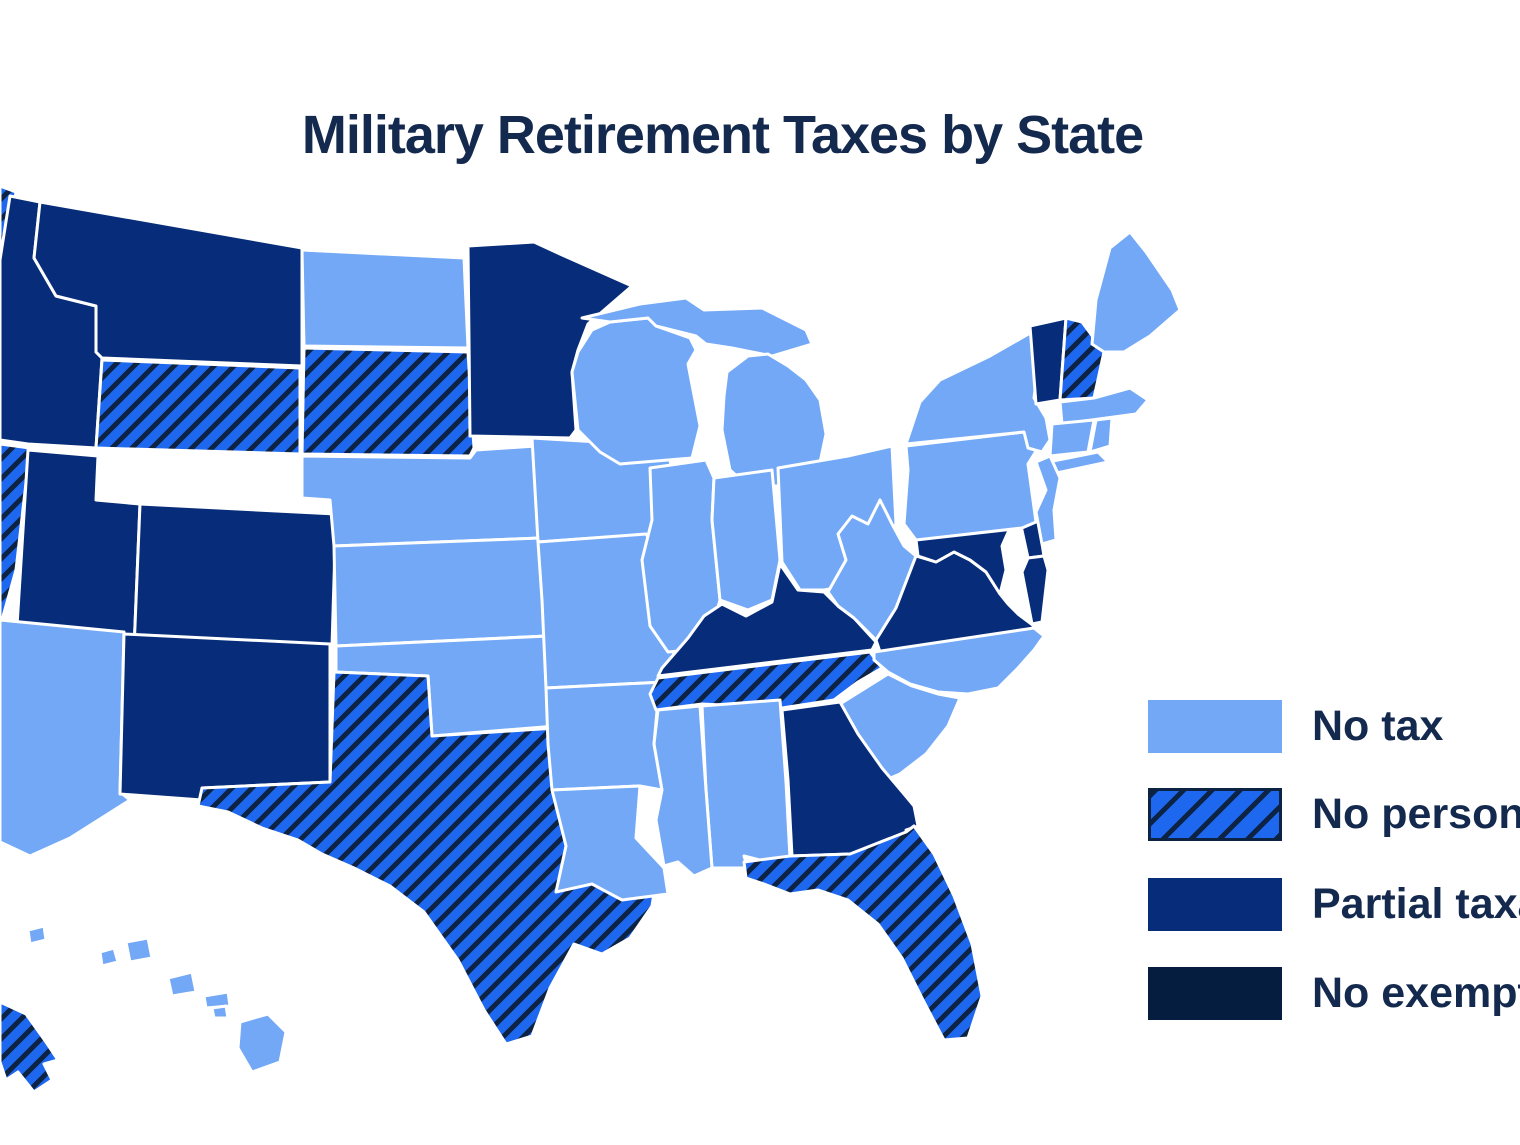 The height and width of the screenshot is (1145, 1520). What do you see at coordinates (610, 843) in the screenshot?
I see `state-la` at bounding box center [610, 843].